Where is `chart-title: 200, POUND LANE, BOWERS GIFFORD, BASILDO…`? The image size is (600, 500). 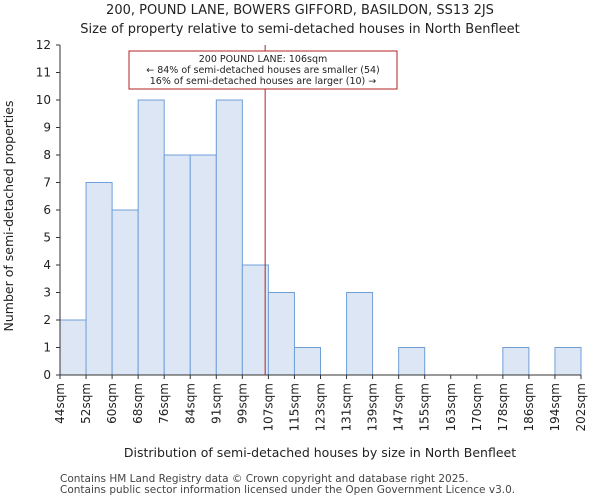 chart-title: 200, POUND LANE, BOWERS GIFFORD, BASILDO… is located at coordinates (300, 10).